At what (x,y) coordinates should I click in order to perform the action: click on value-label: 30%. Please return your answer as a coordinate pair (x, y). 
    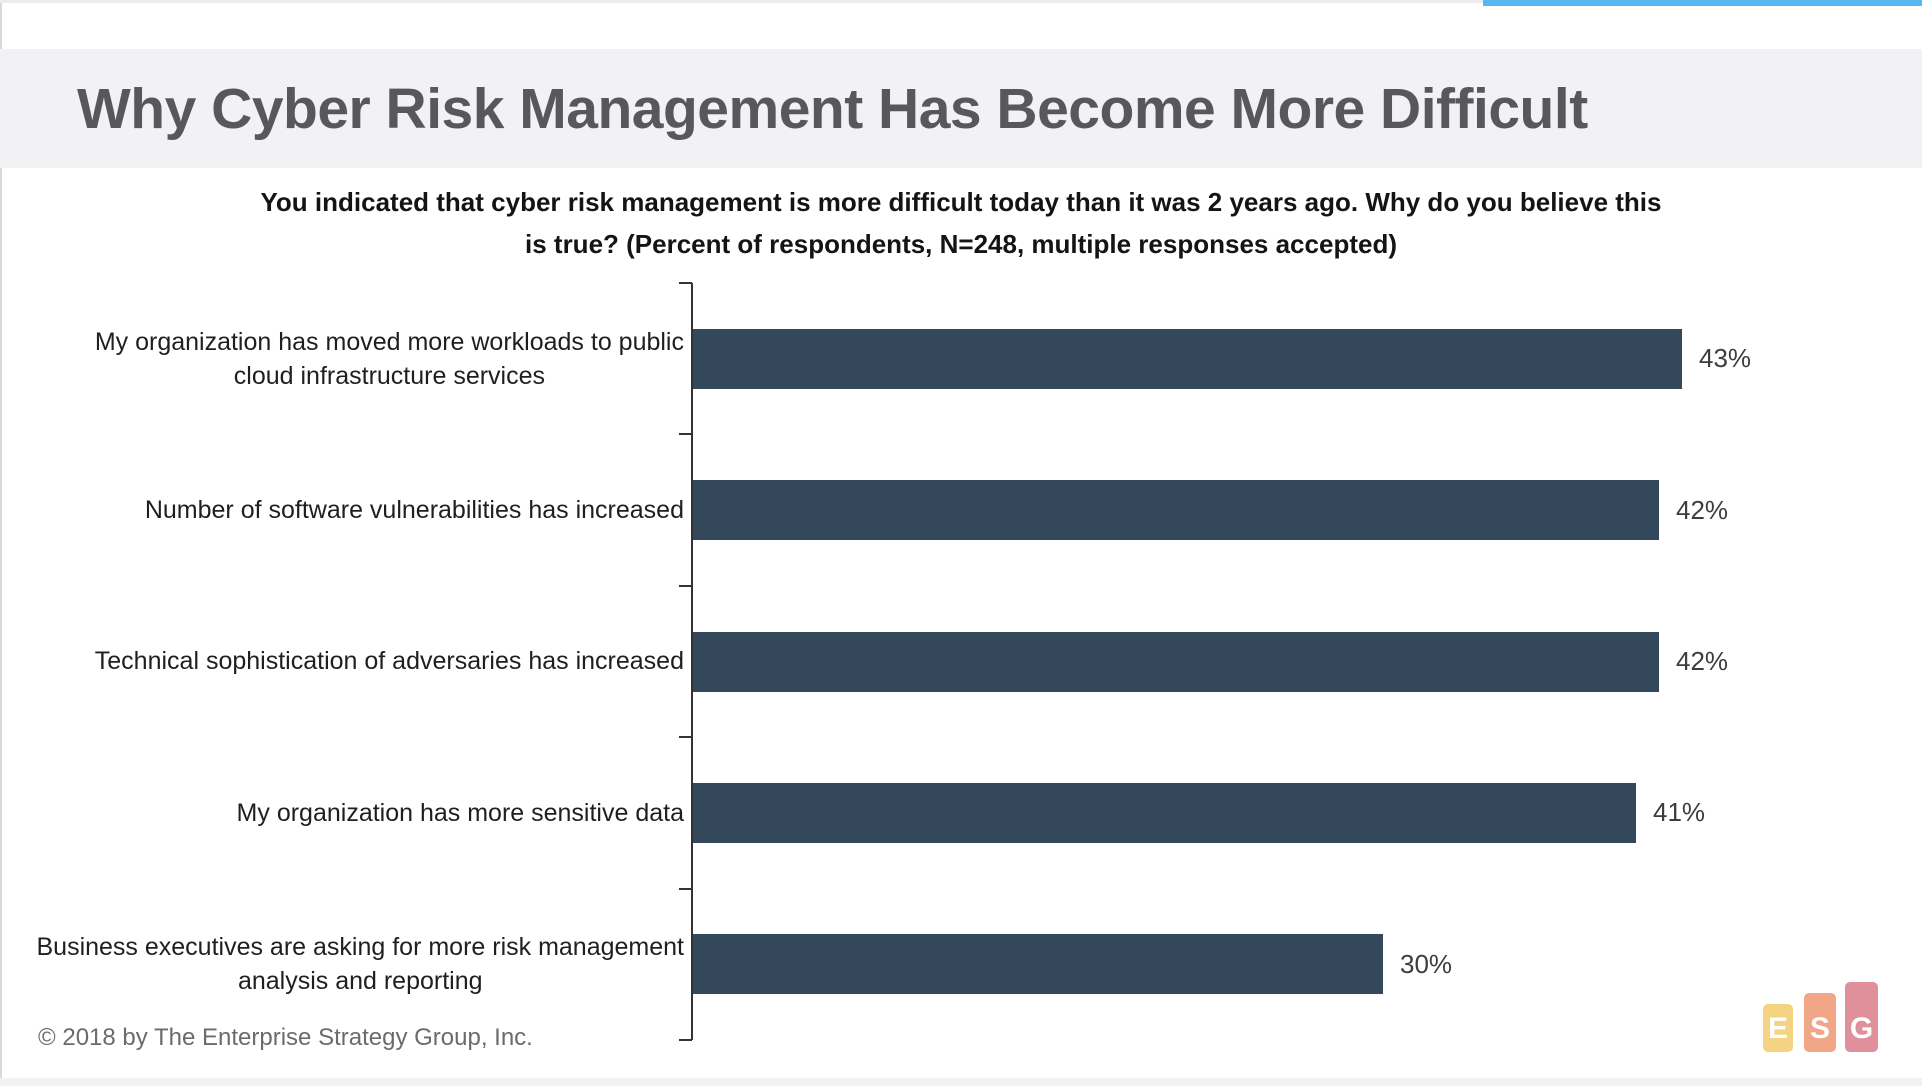
    Looking at the image, I should click on (1426, 963).